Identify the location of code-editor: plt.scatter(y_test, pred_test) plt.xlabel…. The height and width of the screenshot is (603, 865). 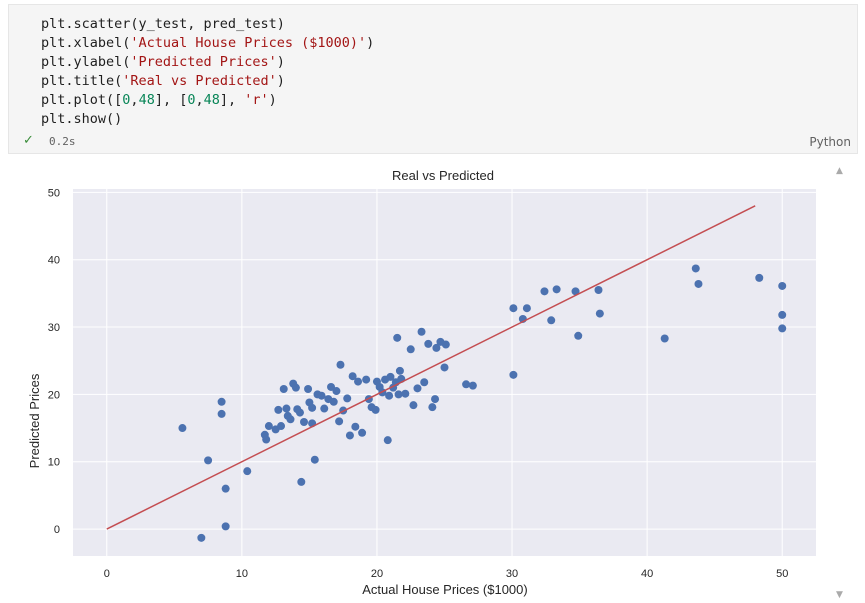
(207, 72).